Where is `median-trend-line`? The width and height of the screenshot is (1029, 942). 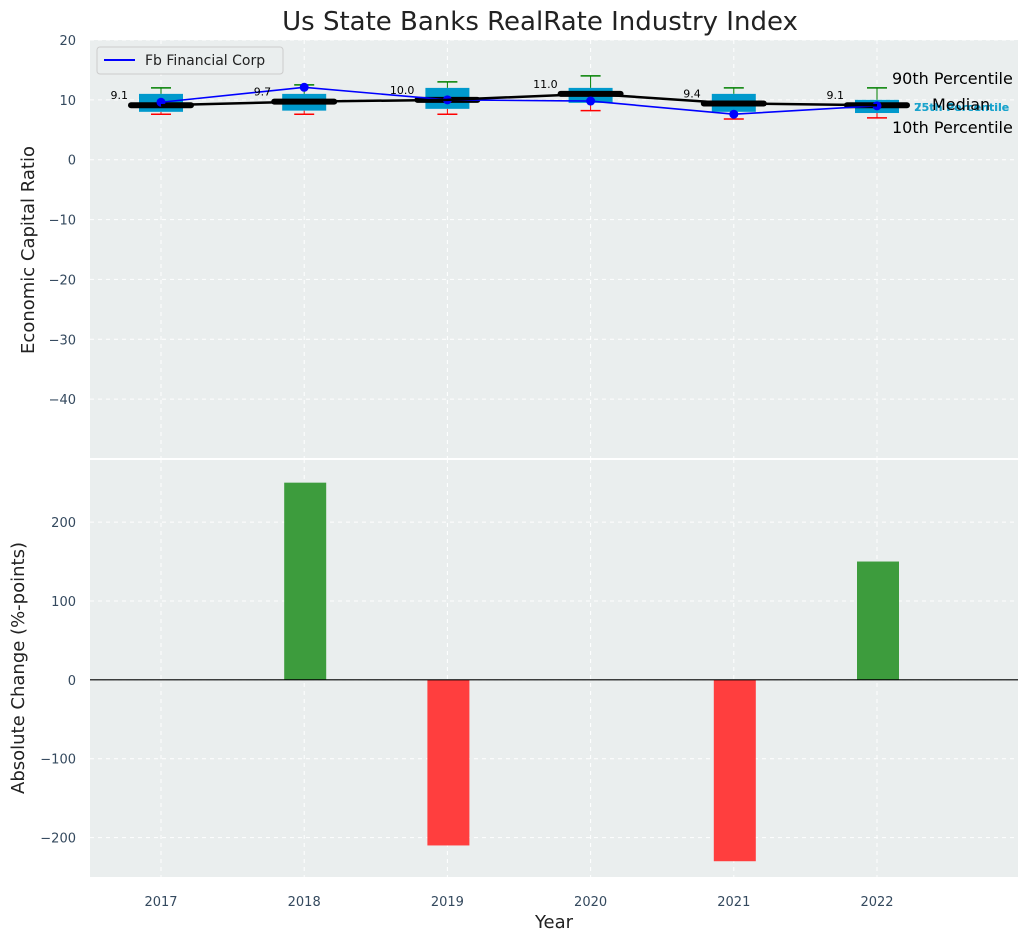
median-trend-line is located at coordinates (519, 99).